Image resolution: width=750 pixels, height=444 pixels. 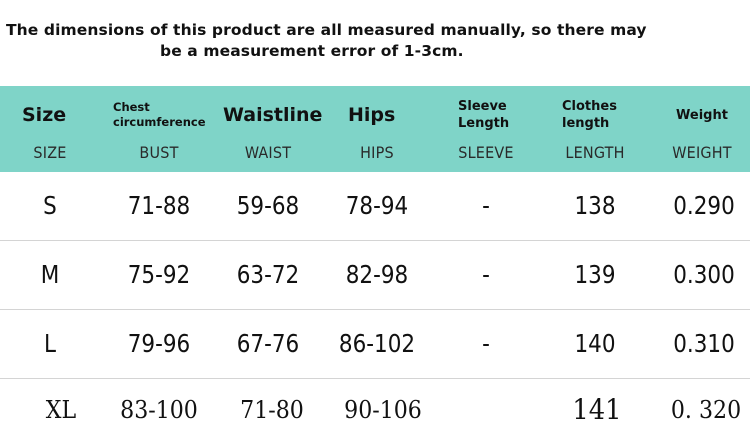 What do you see at coordinates (44, 115) in the screenshot?
I see `header-size-label: Size` at bounding box center [44, 115].